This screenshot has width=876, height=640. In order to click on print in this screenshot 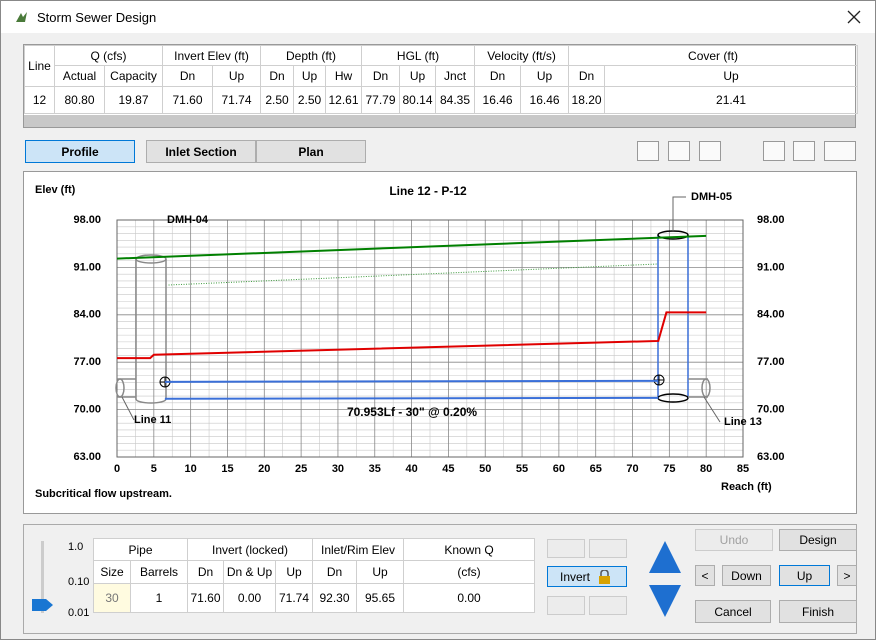, I will do `click(840, 151)`.